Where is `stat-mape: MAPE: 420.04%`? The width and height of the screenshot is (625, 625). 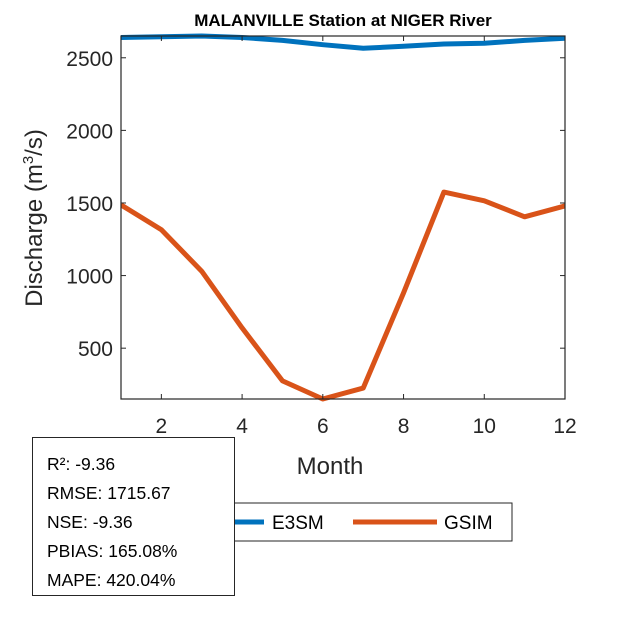
stat-mape: MAPE: 420.04% is located at coordinates (111, 580).